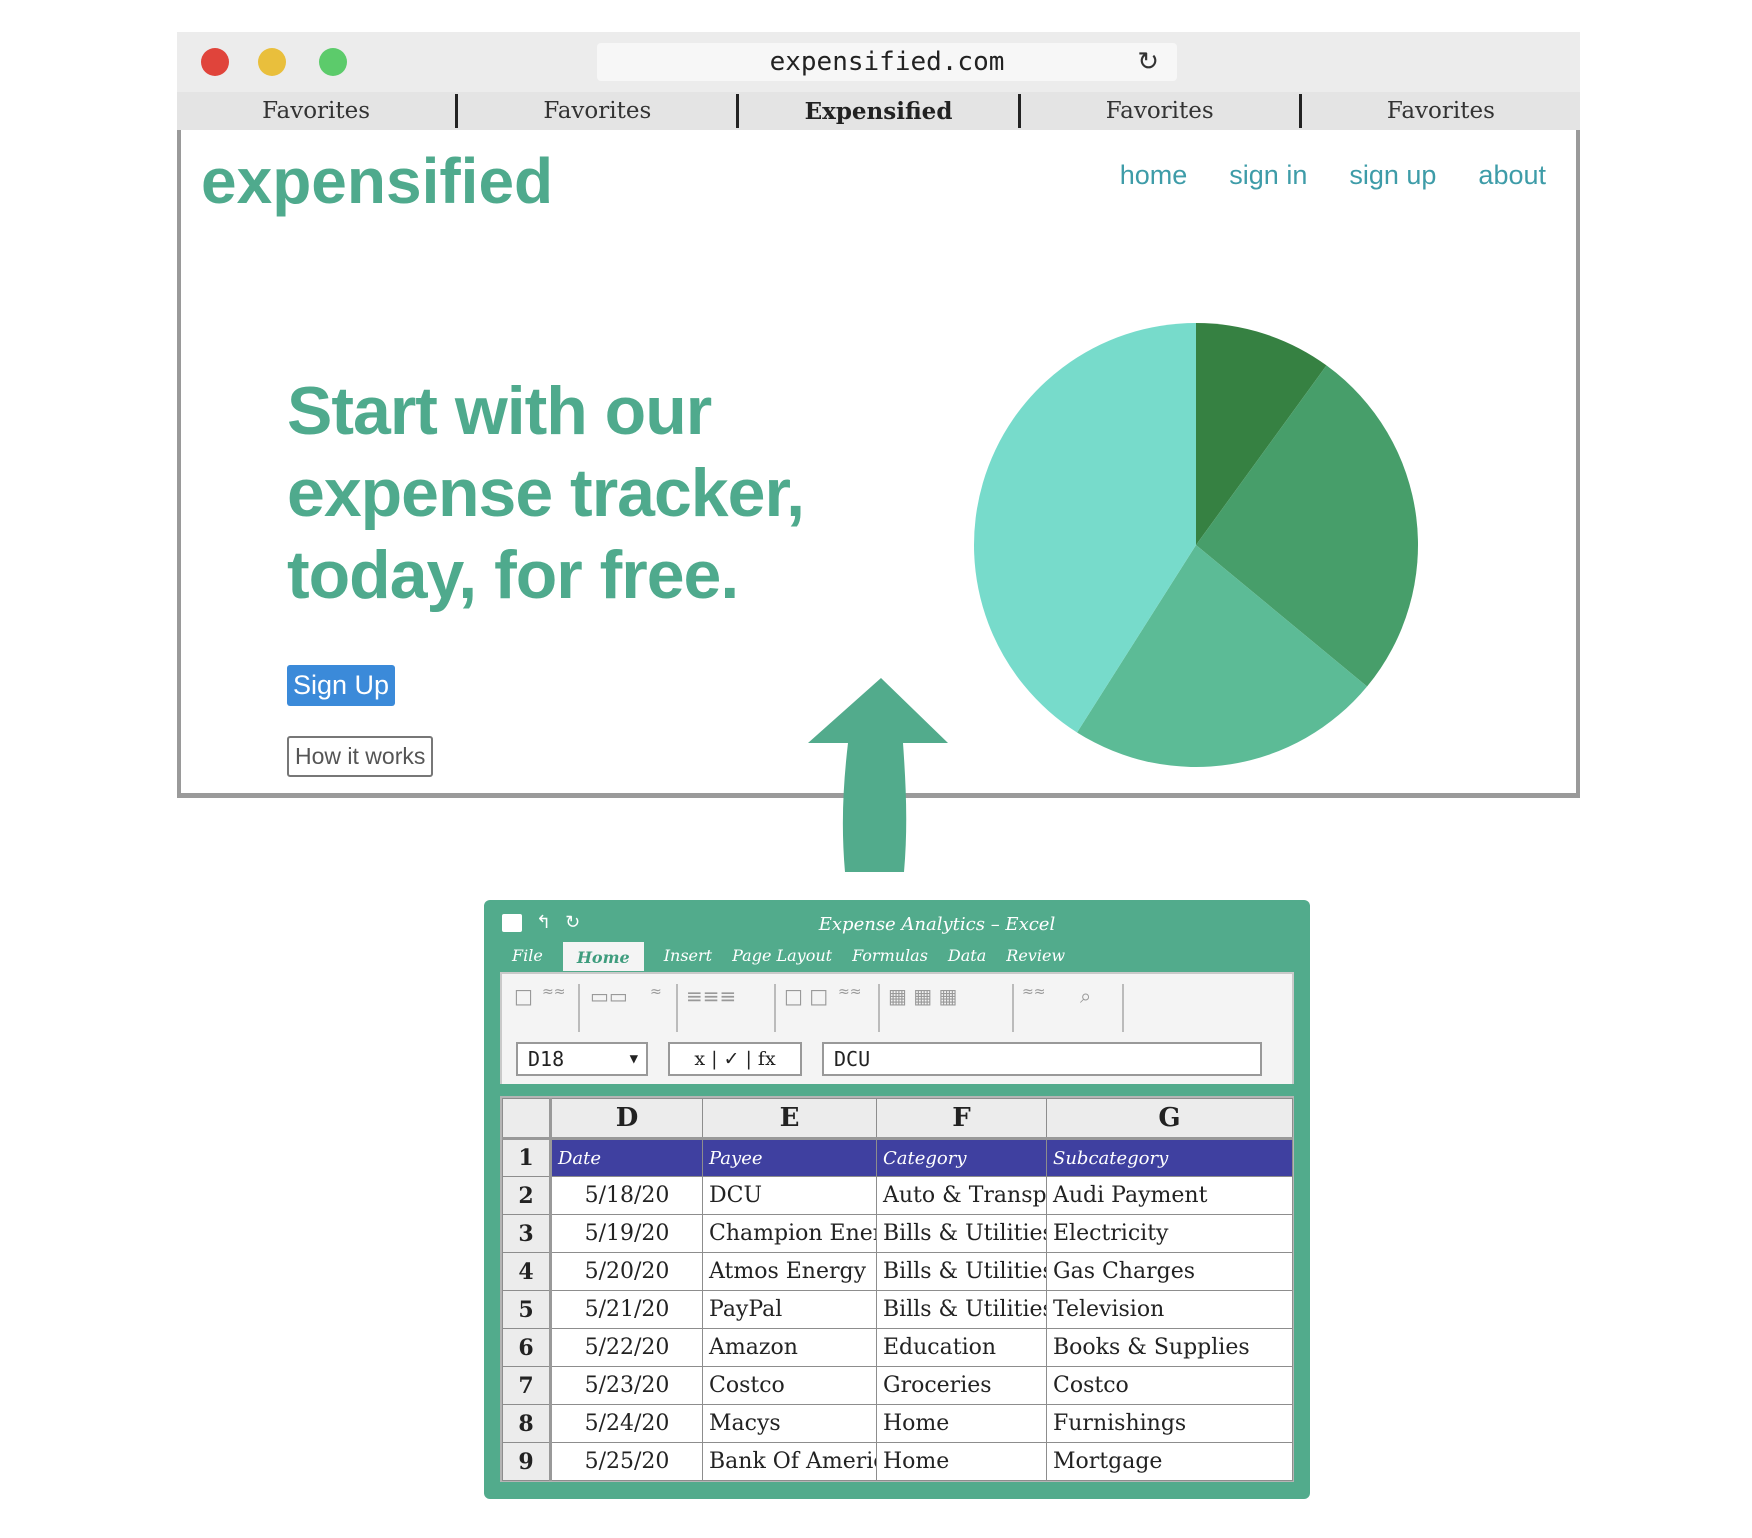 The width and height of the screenshot is (1752, 1538). I want to click on tab-expensified: Expensified, so click(880, 111).